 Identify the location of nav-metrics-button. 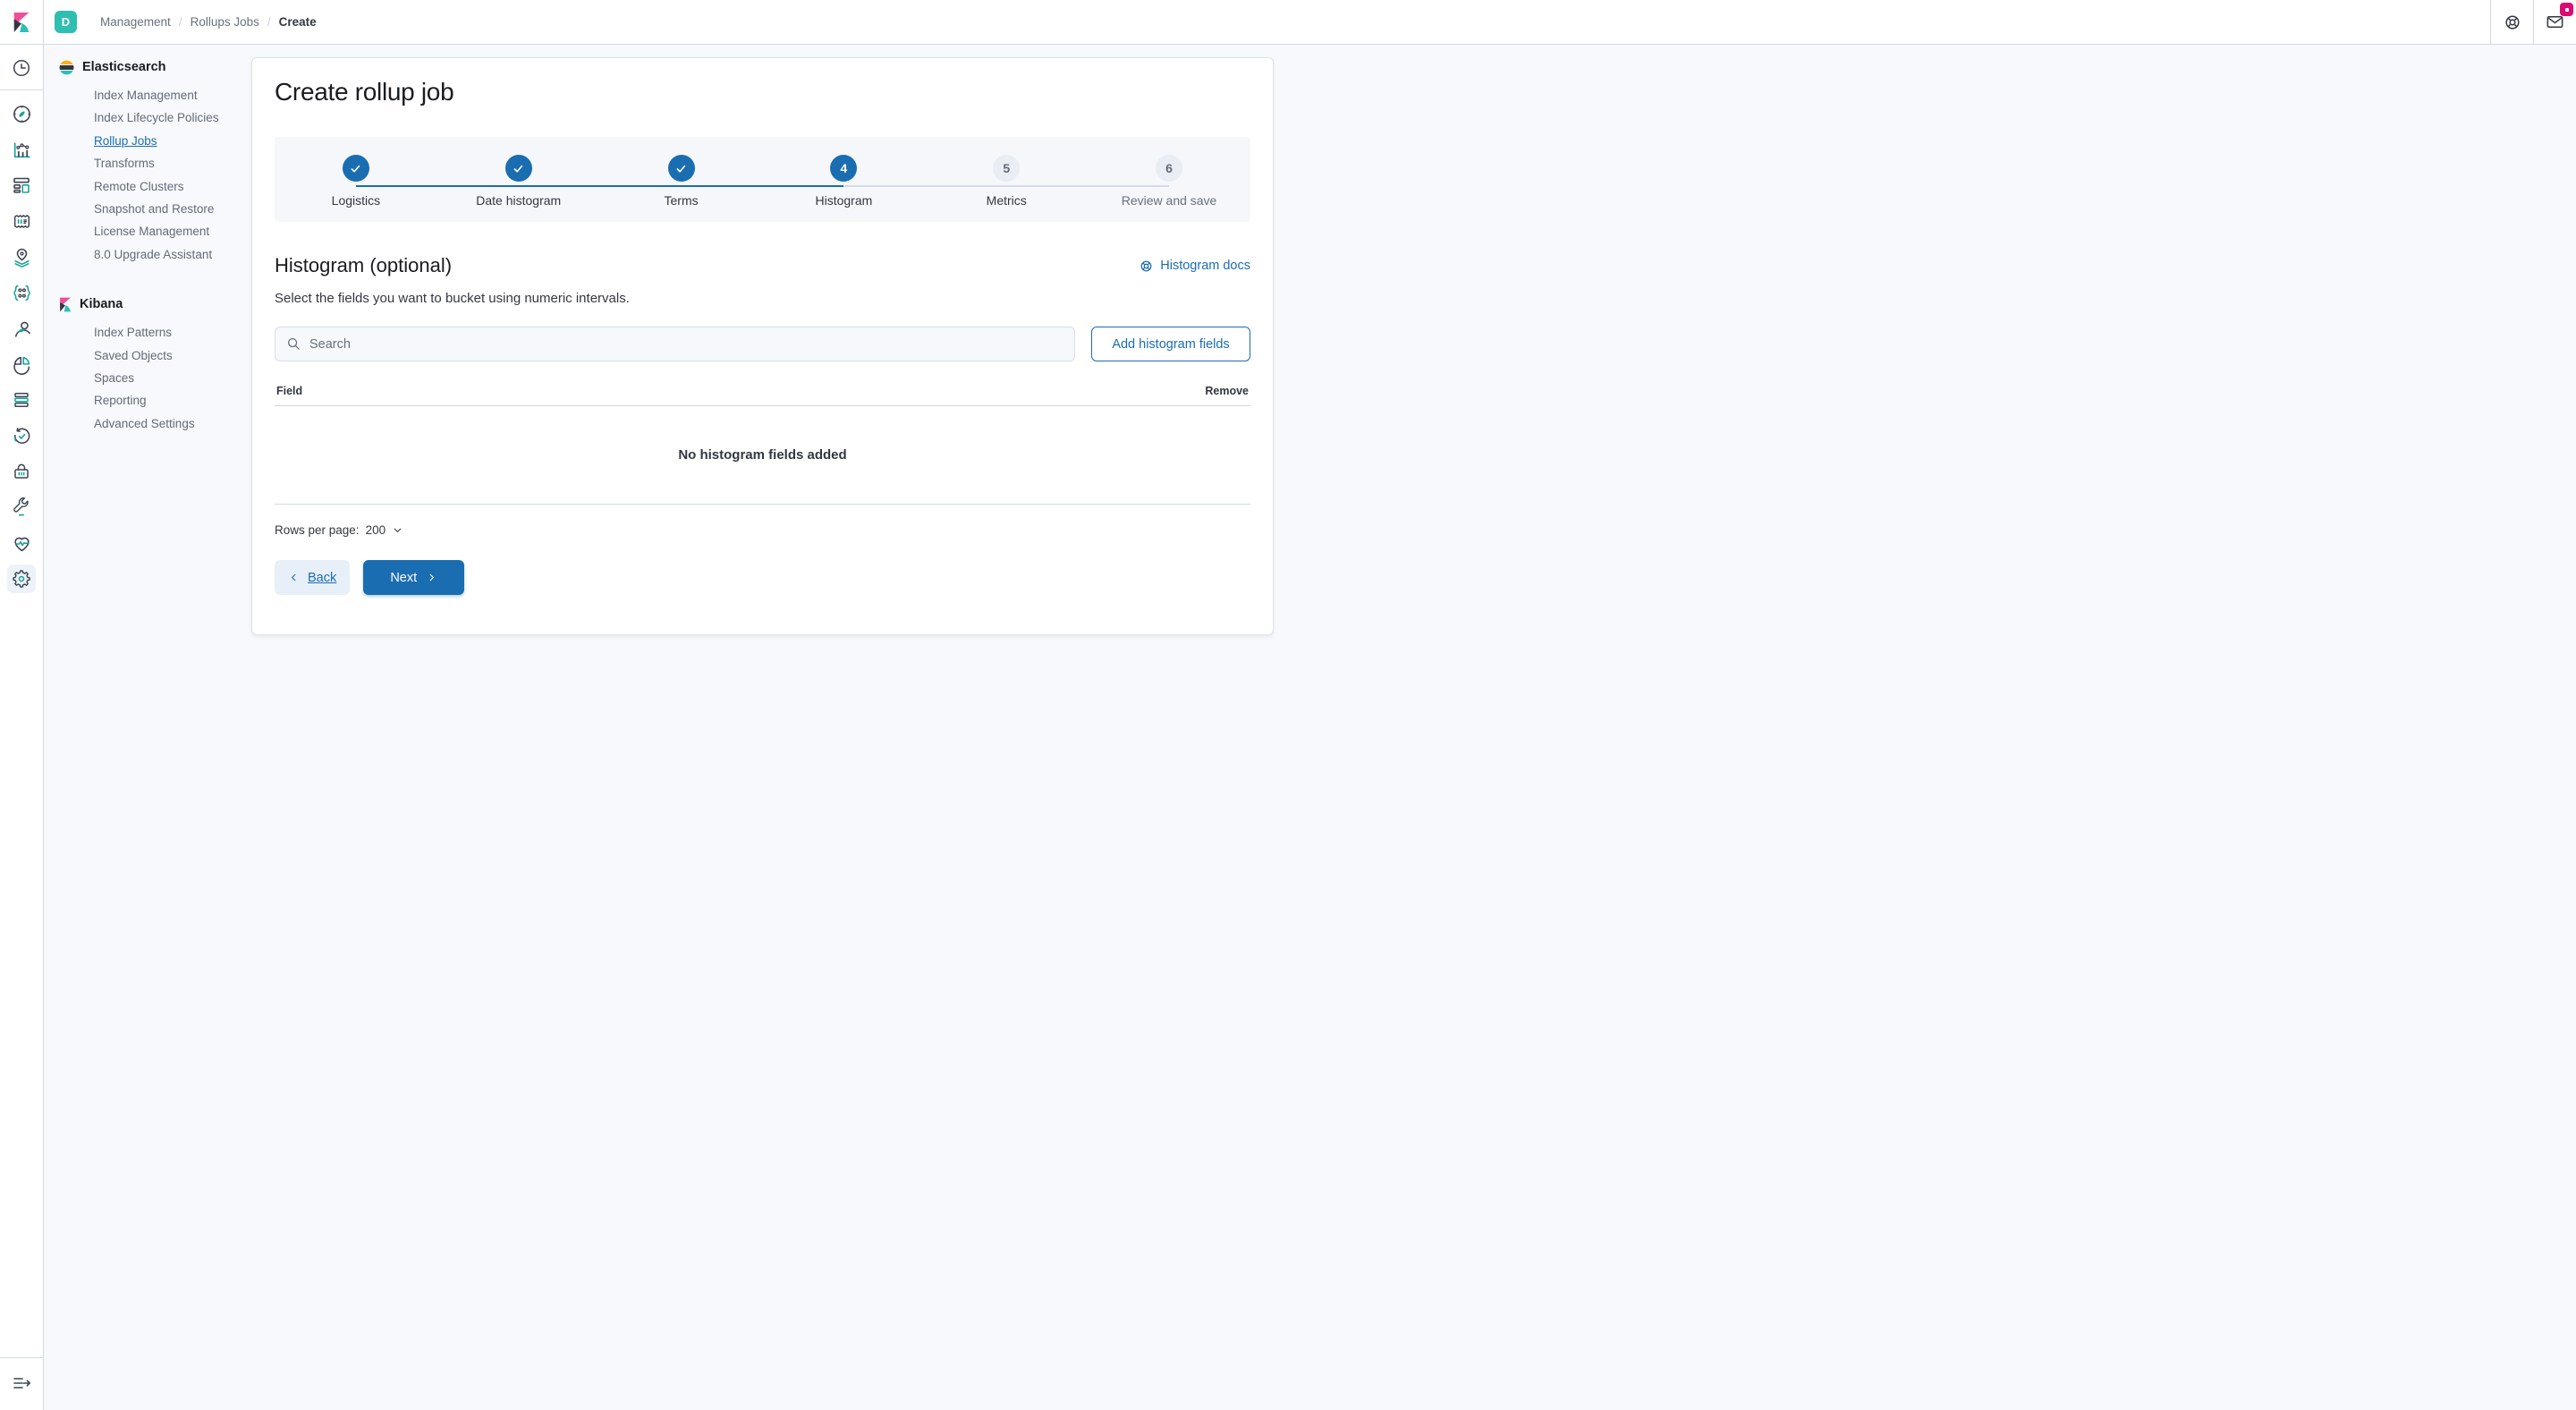
(21, 364).